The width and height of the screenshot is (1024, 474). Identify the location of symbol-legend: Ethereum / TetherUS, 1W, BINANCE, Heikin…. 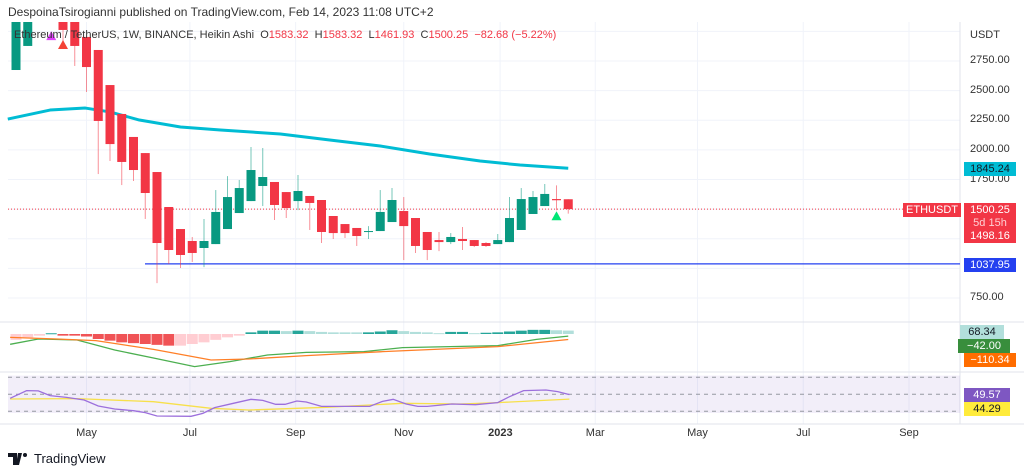
(285, 35).